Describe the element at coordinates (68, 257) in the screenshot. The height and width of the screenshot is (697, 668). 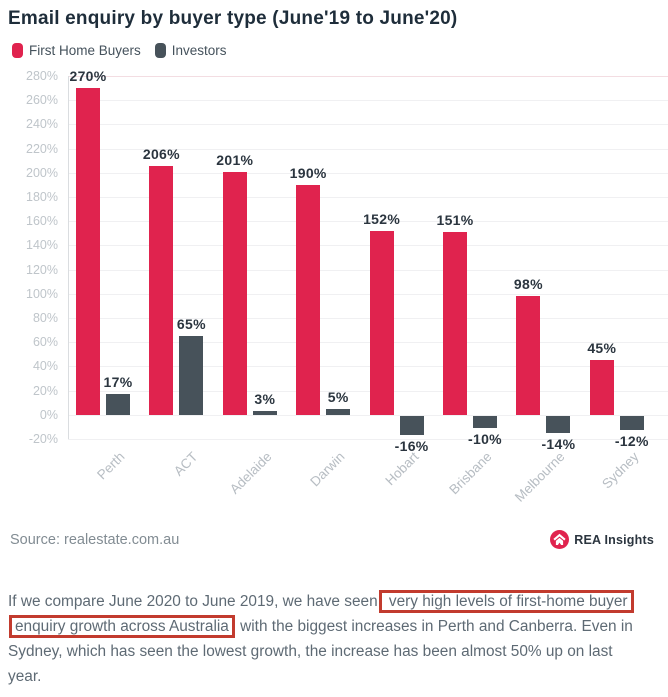
I see `y-axis-line` at that location.